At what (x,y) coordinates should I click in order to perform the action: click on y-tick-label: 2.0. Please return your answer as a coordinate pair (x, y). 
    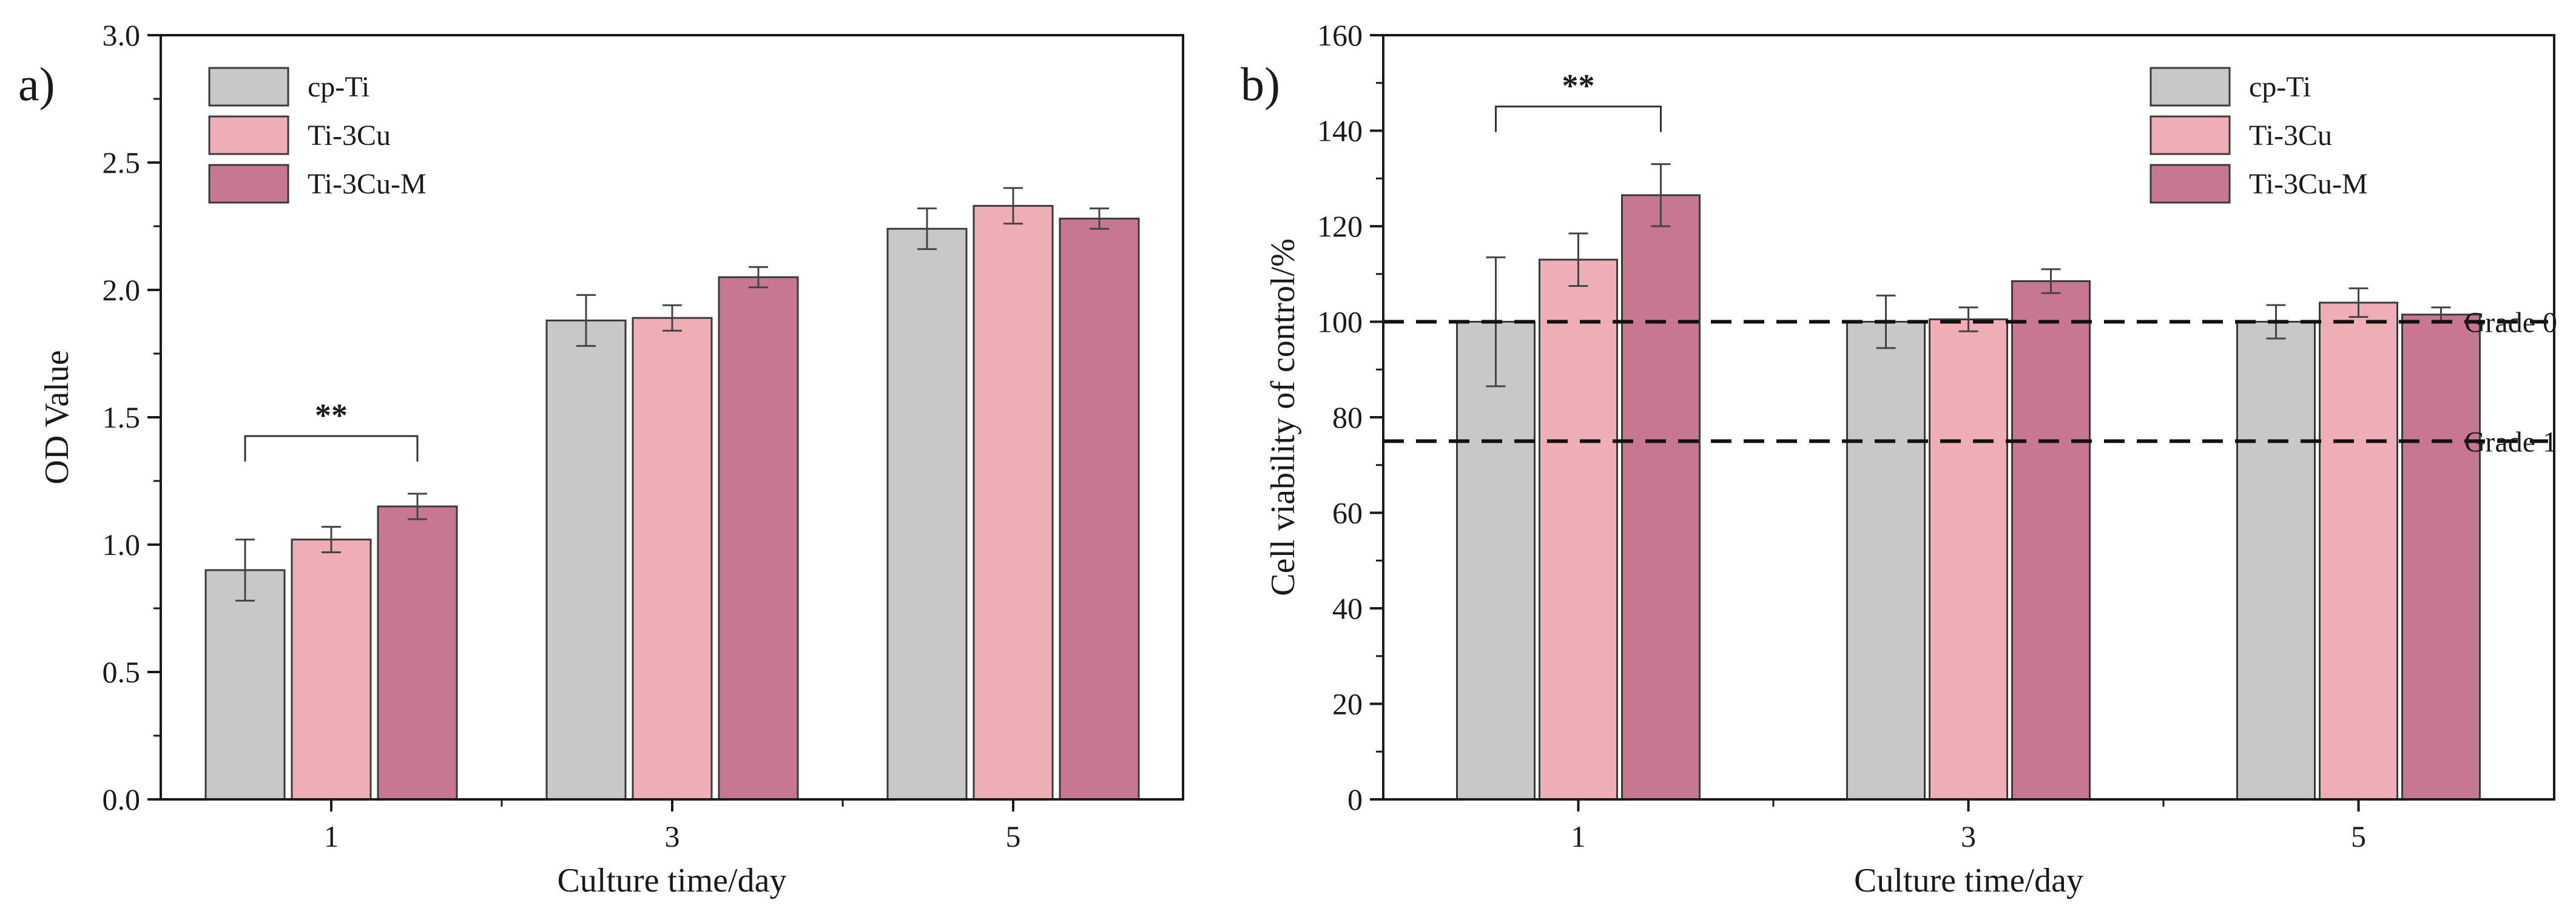
    Looking at the image, I should click on (122, 290).